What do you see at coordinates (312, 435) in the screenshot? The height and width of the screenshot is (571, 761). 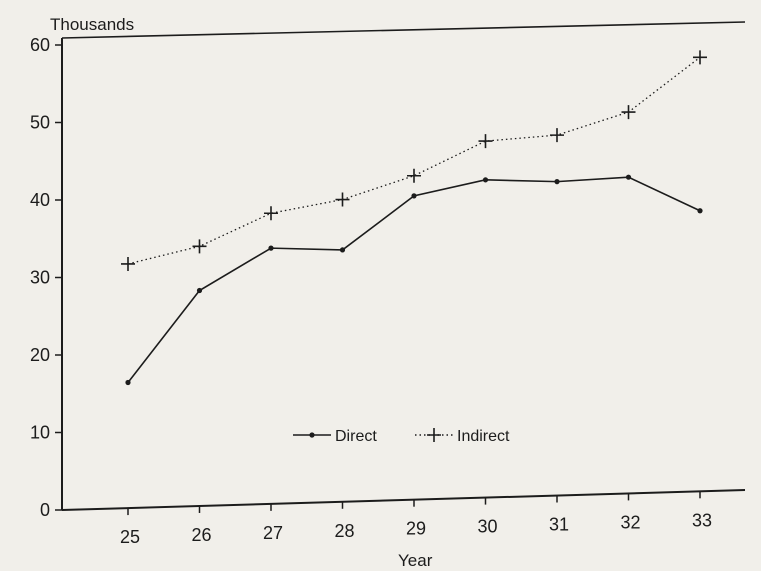 I see `legend-marker-dot` at bounding box center [312, 435].